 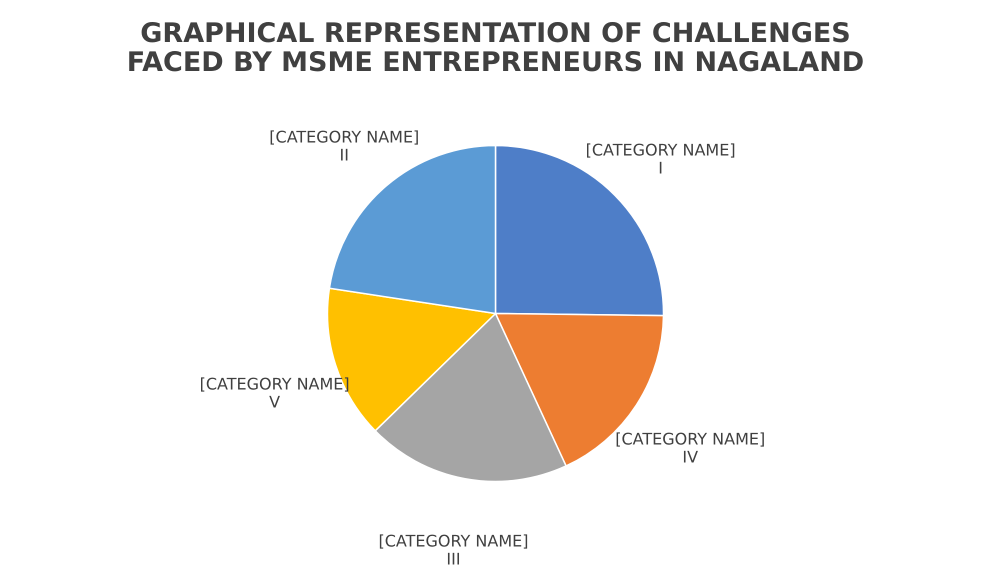 What do you see at coordinates (453, 550) in the screenshot?
I see `slice-label: [CATEGORY NAME] III` at bounding box center [453, 550].